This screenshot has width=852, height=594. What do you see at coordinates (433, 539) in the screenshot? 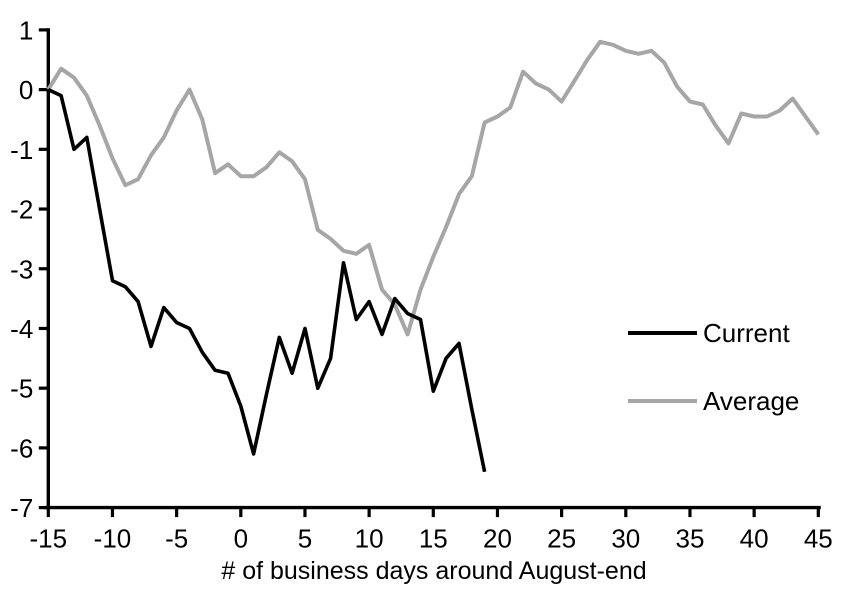
I see `x-tick-label: 15` at bounding box center [433, 539].